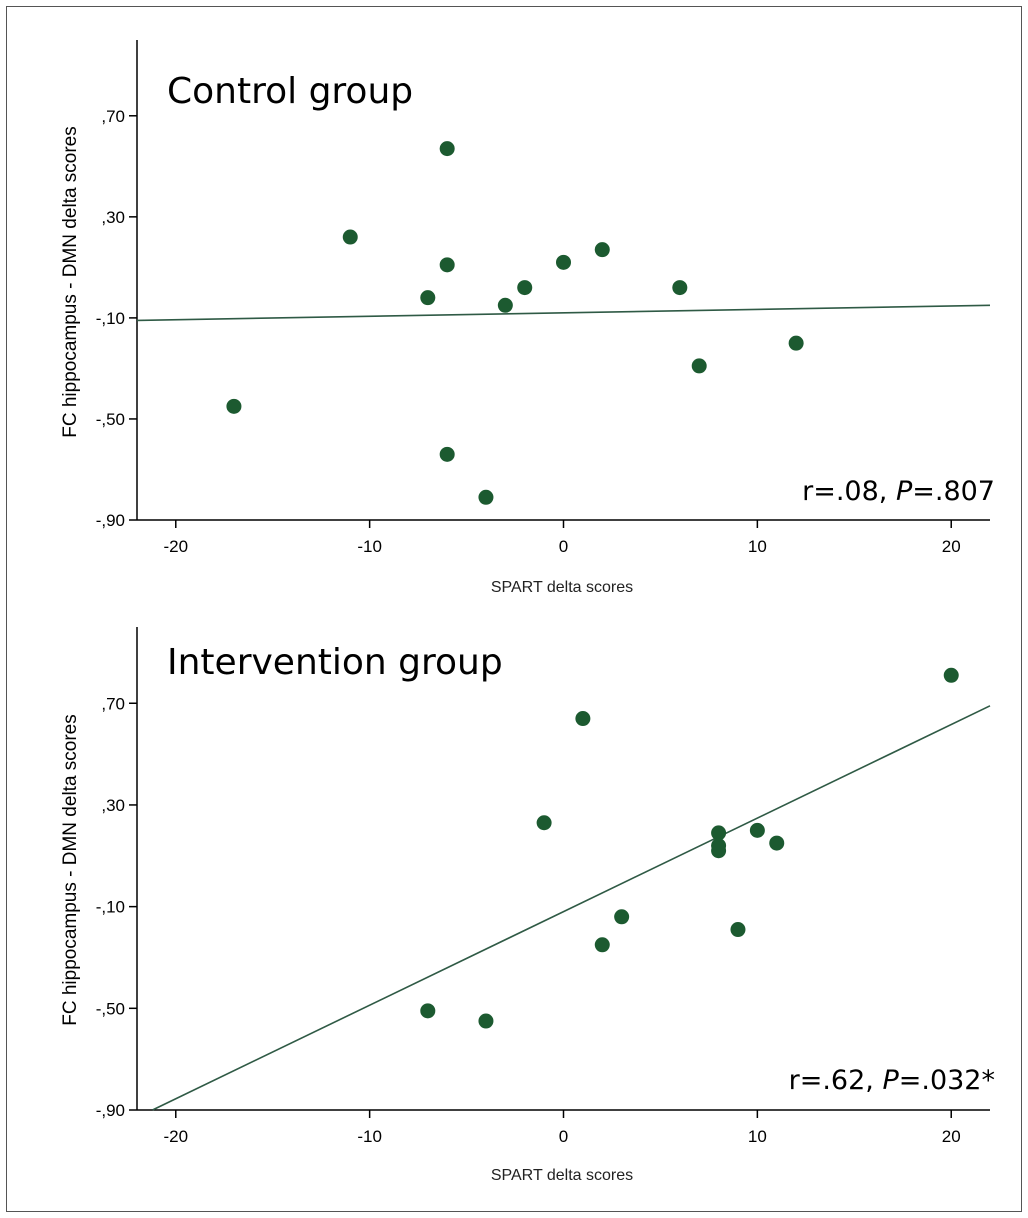 The height and width of the screenshot is (1218, 1028). I want to click on correlation-stat: r=.62, P=.032*, so click(892, 1080).